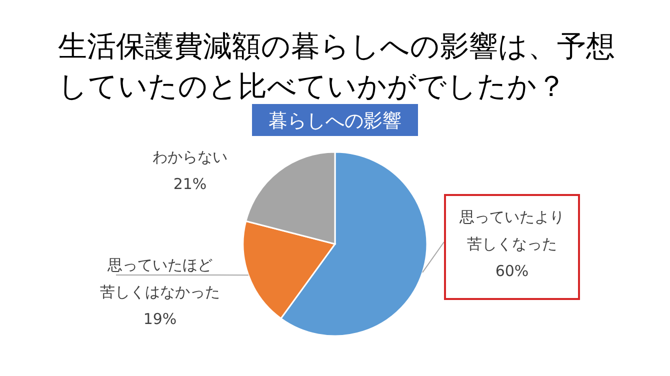 This screenshot has width=670, height=376. What do you see at coordinates (160, 319) in the screenshot?
I see `data-label: 19%` at bounding box center [160, 319].